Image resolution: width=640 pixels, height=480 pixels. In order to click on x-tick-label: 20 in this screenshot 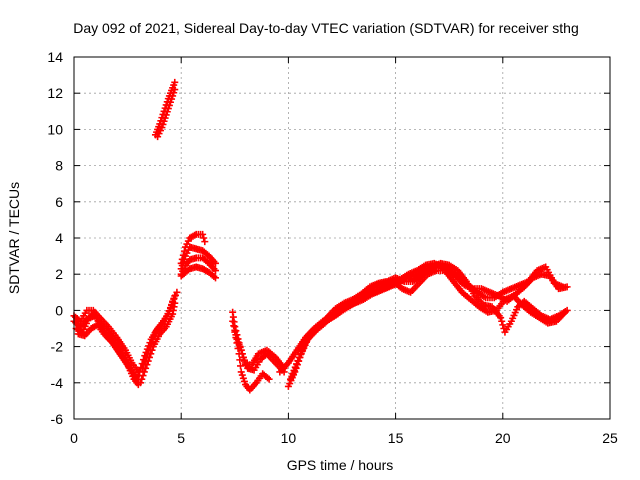, I will do `click(503, 438)`.